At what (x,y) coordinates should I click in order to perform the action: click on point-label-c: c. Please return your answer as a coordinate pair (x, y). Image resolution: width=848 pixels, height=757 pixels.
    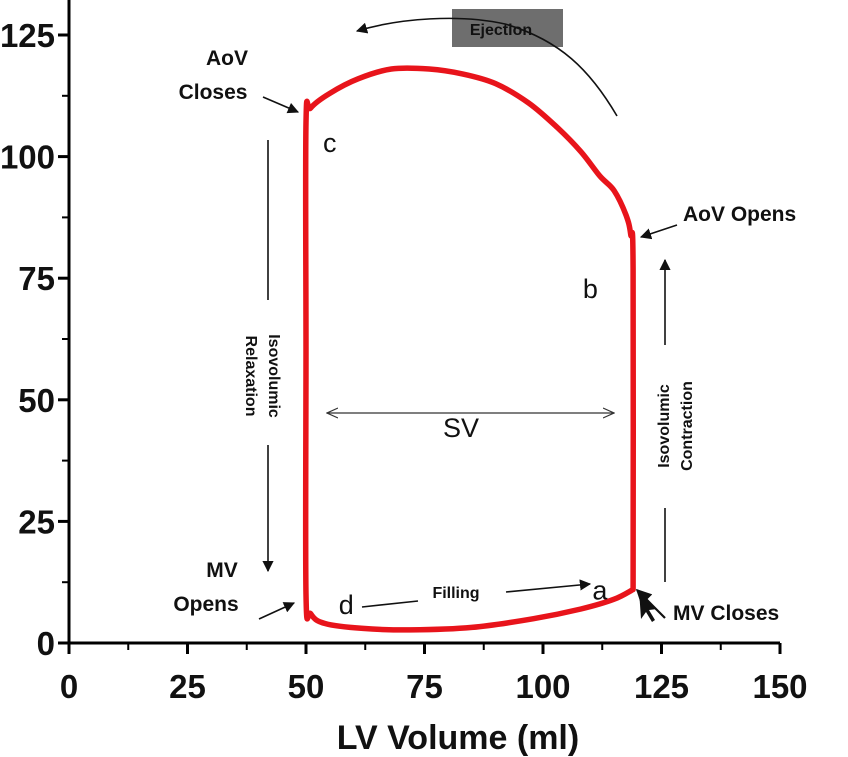
    Looking at the image, I should click on (330, 143).